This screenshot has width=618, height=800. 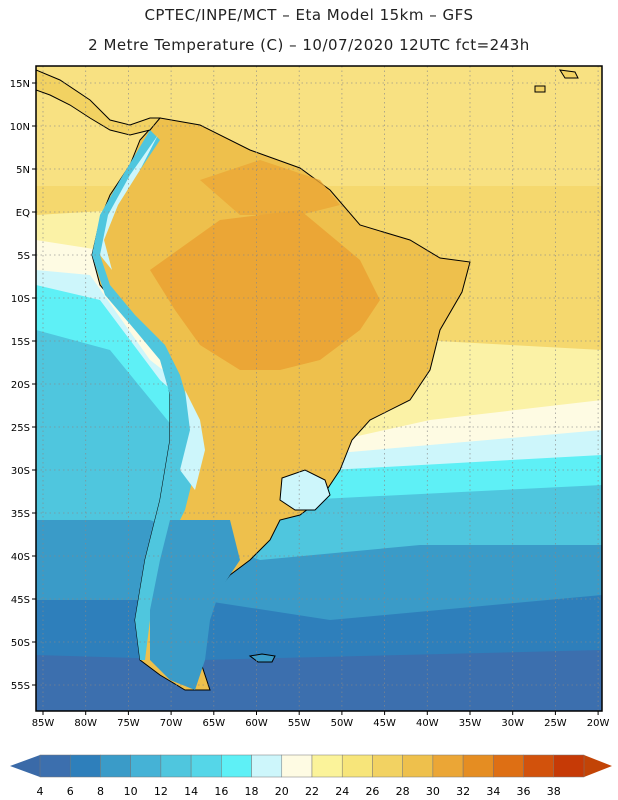 What do you see at coordinates (598, 723) in the screenshot?
I see `lon-label: 20W` at bounding box center [598, 723].